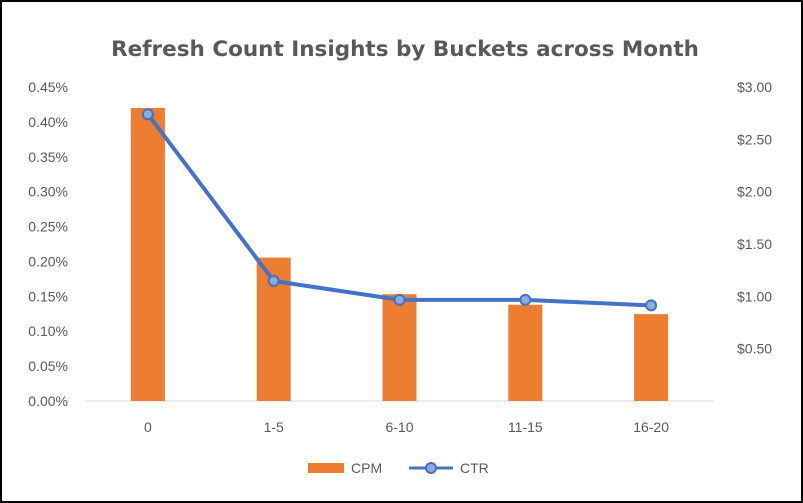  What do you see at coordinates (399, 427) in the screenshot?
I see `category-label: 6-10` at bounding box center [399, 427].